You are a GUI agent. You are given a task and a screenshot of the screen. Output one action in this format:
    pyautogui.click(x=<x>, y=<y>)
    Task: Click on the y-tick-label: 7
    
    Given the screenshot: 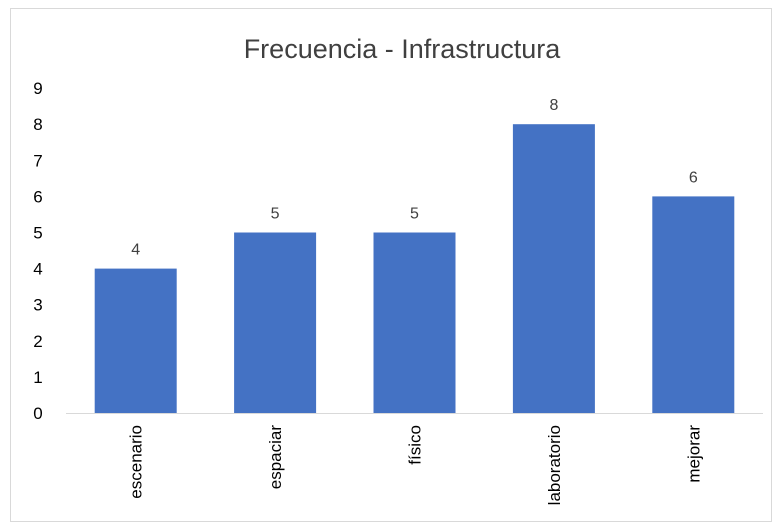 What is the action you would take?
    pyautogui.click(x=37, y=160)
    